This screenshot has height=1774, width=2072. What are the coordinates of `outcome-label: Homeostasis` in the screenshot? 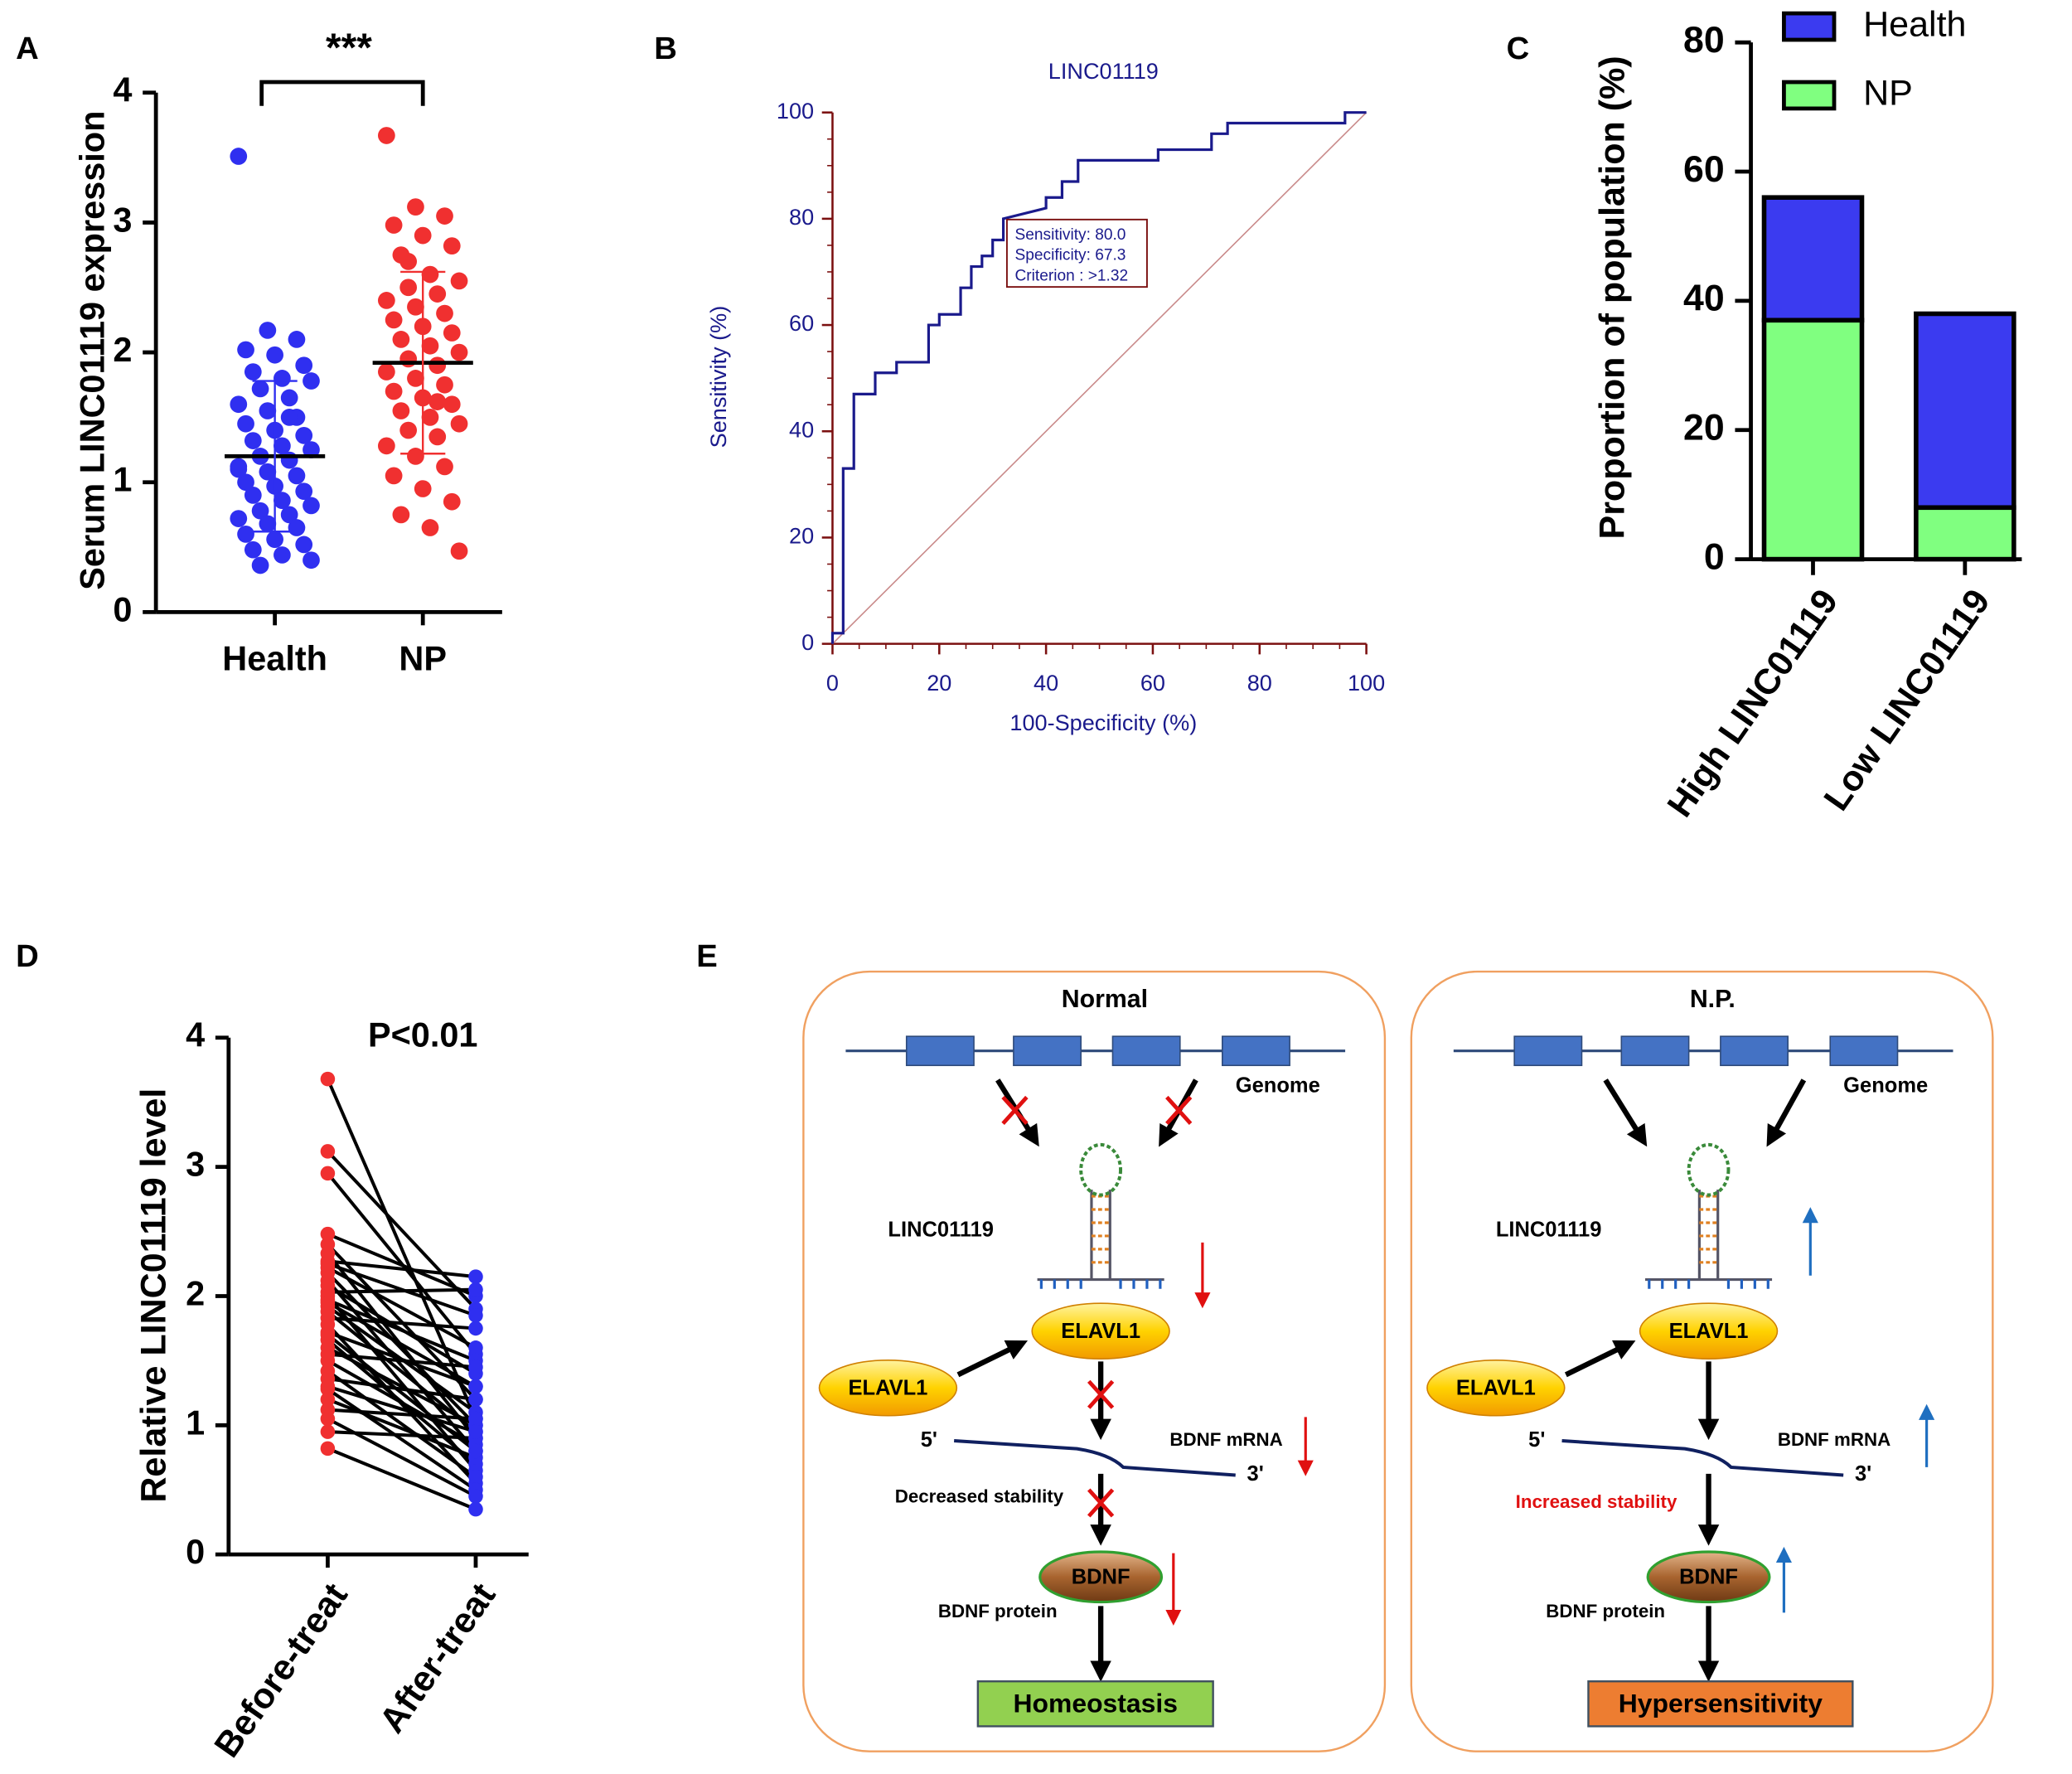 It's located at (1096, 1703).